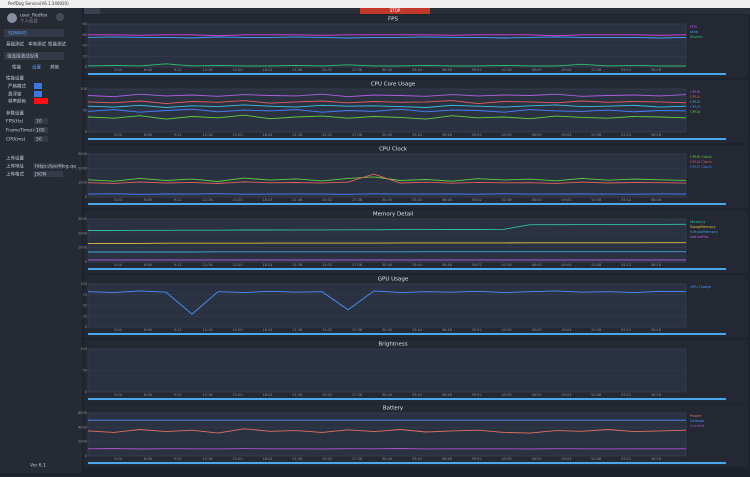 The width and height of the screenshot is (750, 477). Describe the element at coordinates (37, 44) in the screenshot. I see `tab: 本地测试` at that location.